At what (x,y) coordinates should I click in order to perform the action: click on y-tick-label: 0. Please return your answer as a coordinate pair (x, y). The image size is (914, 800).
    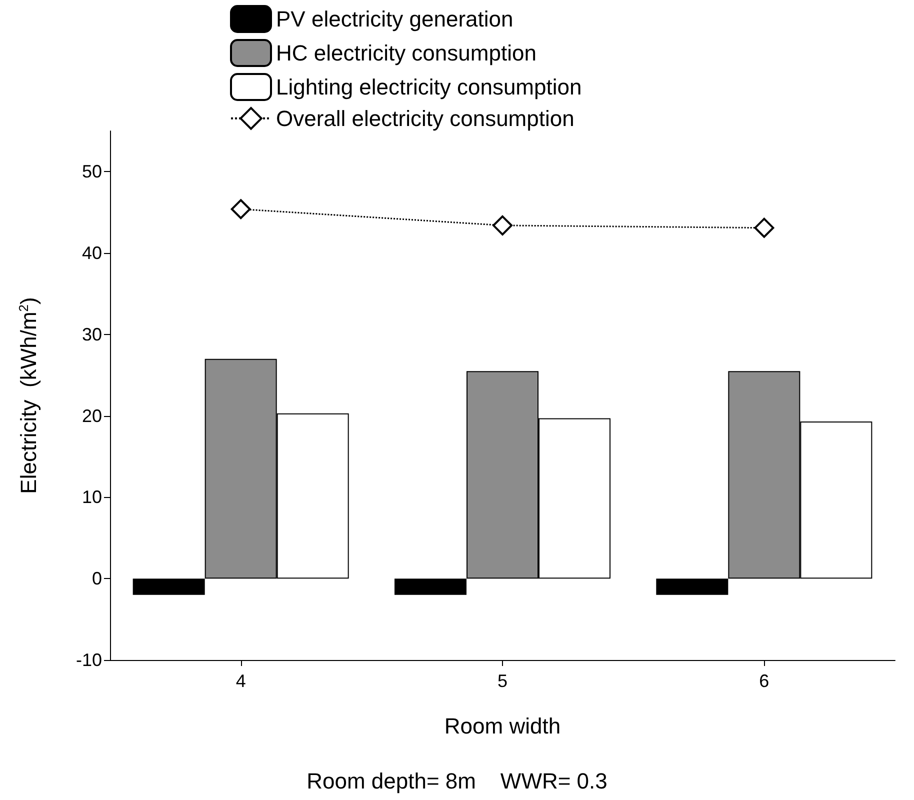
    Looking at the image, I should click on (97, 578).